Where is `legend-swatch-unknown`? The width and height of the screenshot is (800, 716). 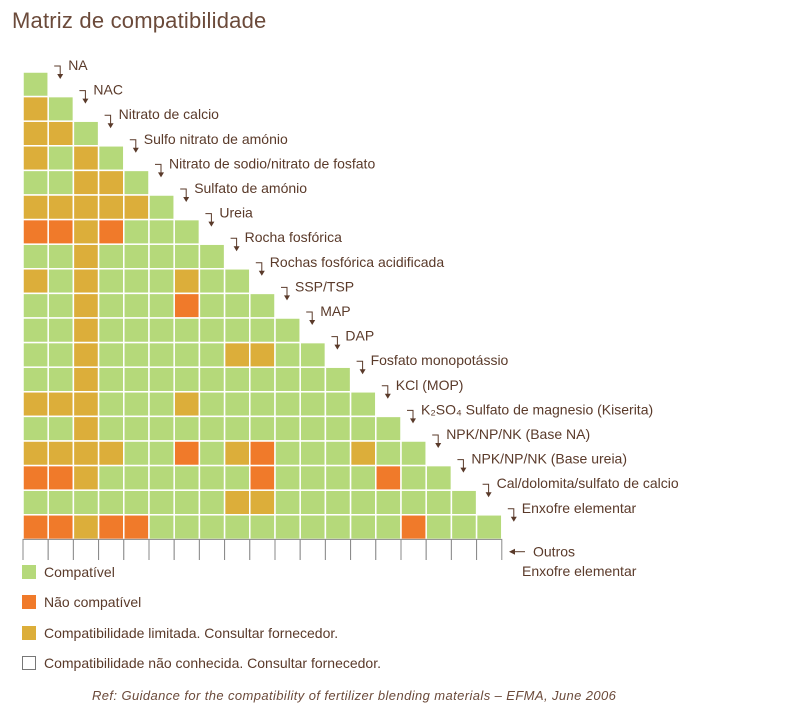
legend-swatch-unknown is located at coordinates (29, 663).